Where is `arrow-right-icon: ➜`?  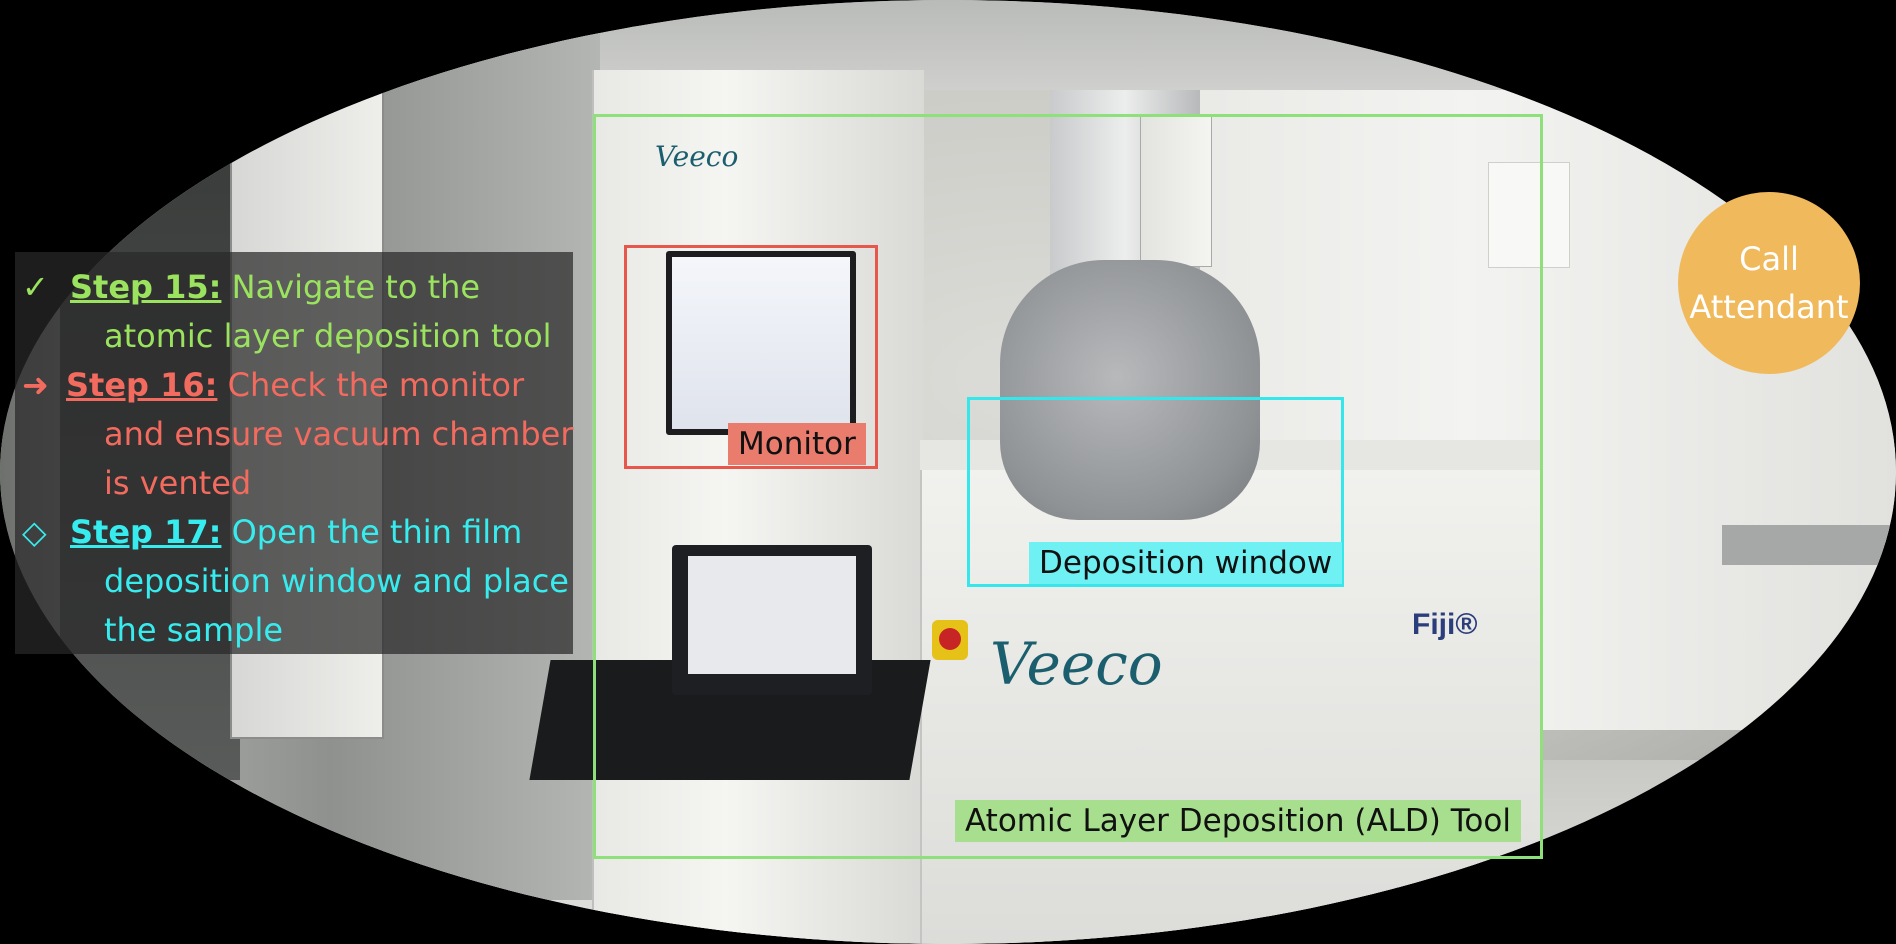 arrow-right-icon: ➜ is located at coordinates (35, 385).